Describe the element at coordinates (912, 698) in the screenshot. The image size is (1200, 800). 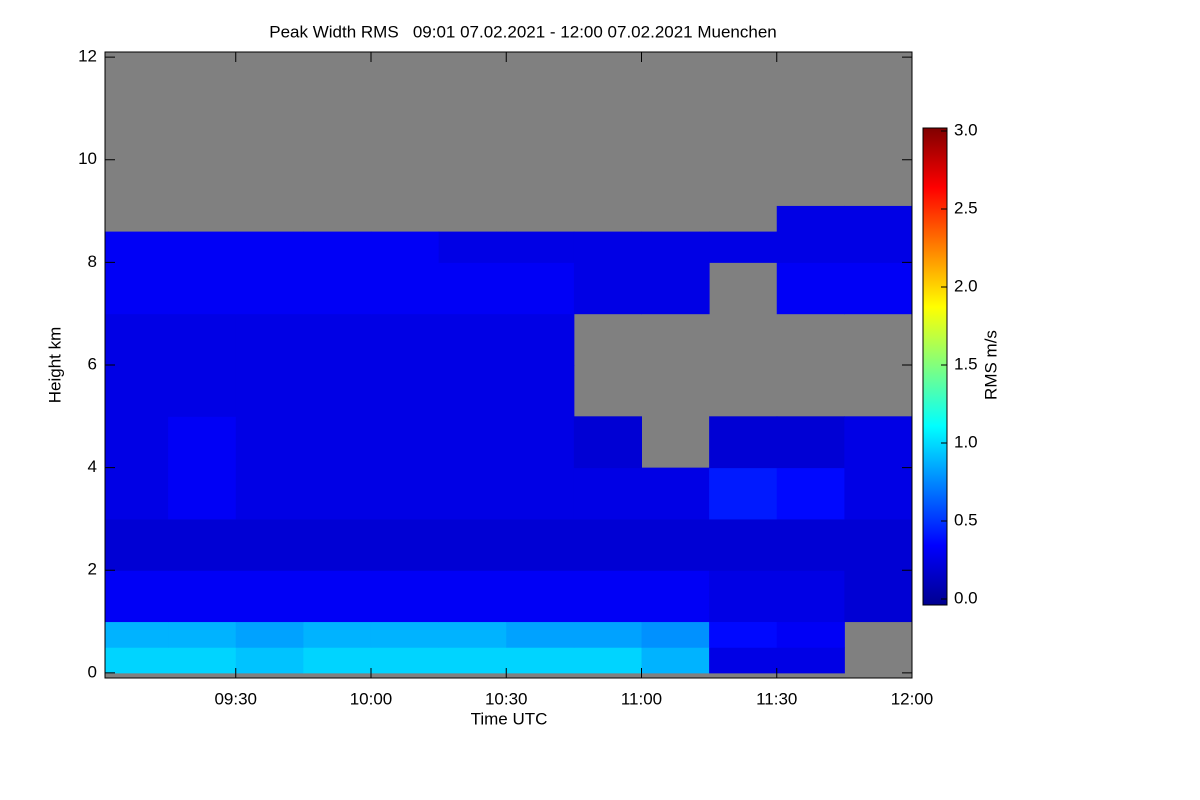
I see `x-tick-label: 12:00` at that location.